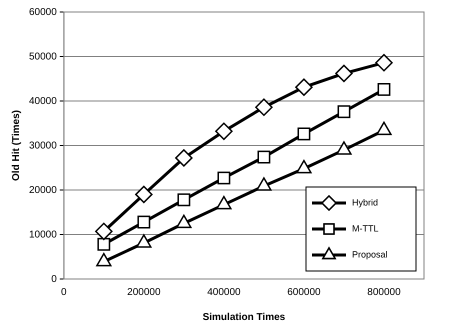 The height and width of the screenshot is (333, 474). What do you see at coordinates (384, 292) in the screenshot?
I see `x-tick-label: 800000` at bounding box center [384, 292].